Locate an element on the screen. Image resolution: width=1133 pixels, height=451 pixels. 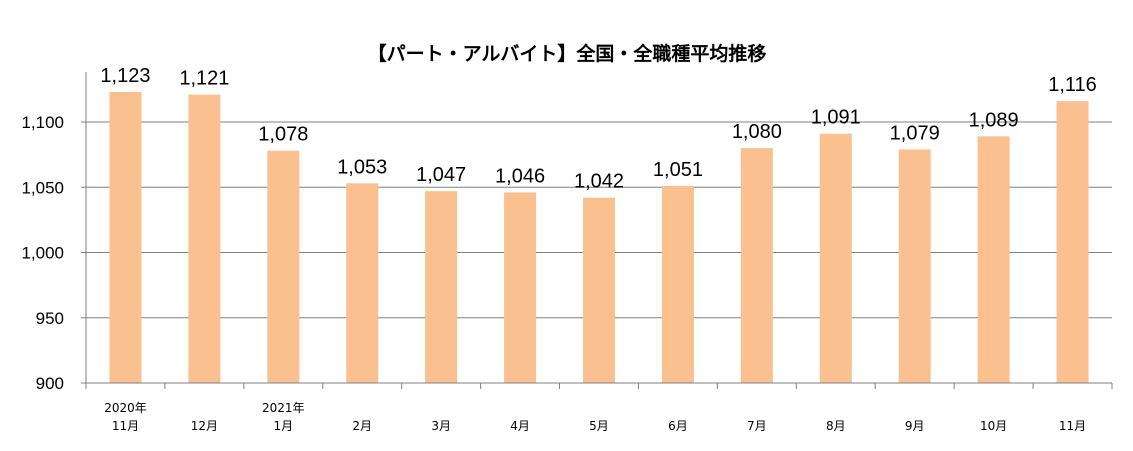
x-tick-label: 4月 is located at coordinates (520, 426).